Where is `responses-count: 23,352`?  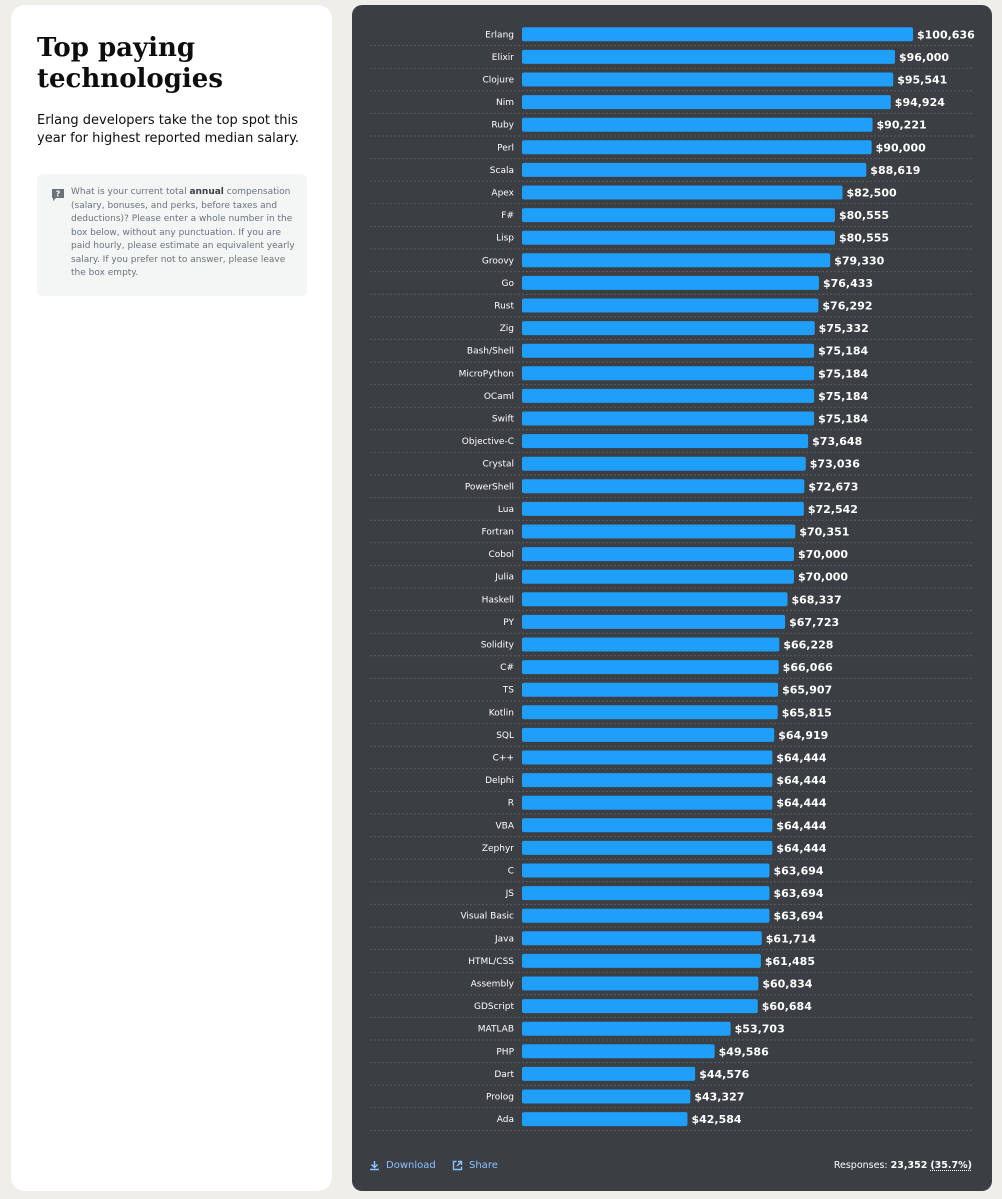
responses-count: 23,352 is located at coordinates (909, 1165).